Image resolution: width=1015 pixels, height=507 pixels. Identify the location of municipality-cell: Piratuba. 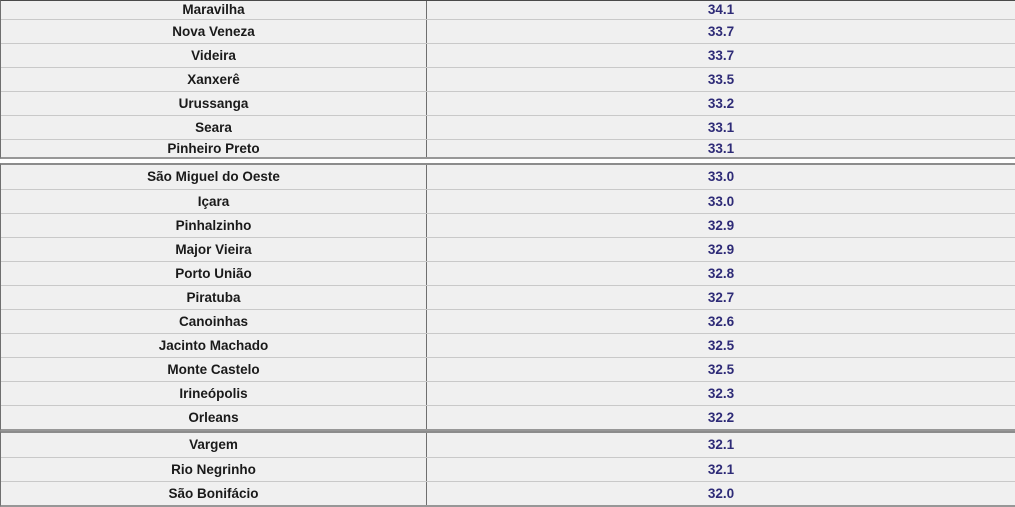
(214, 297).